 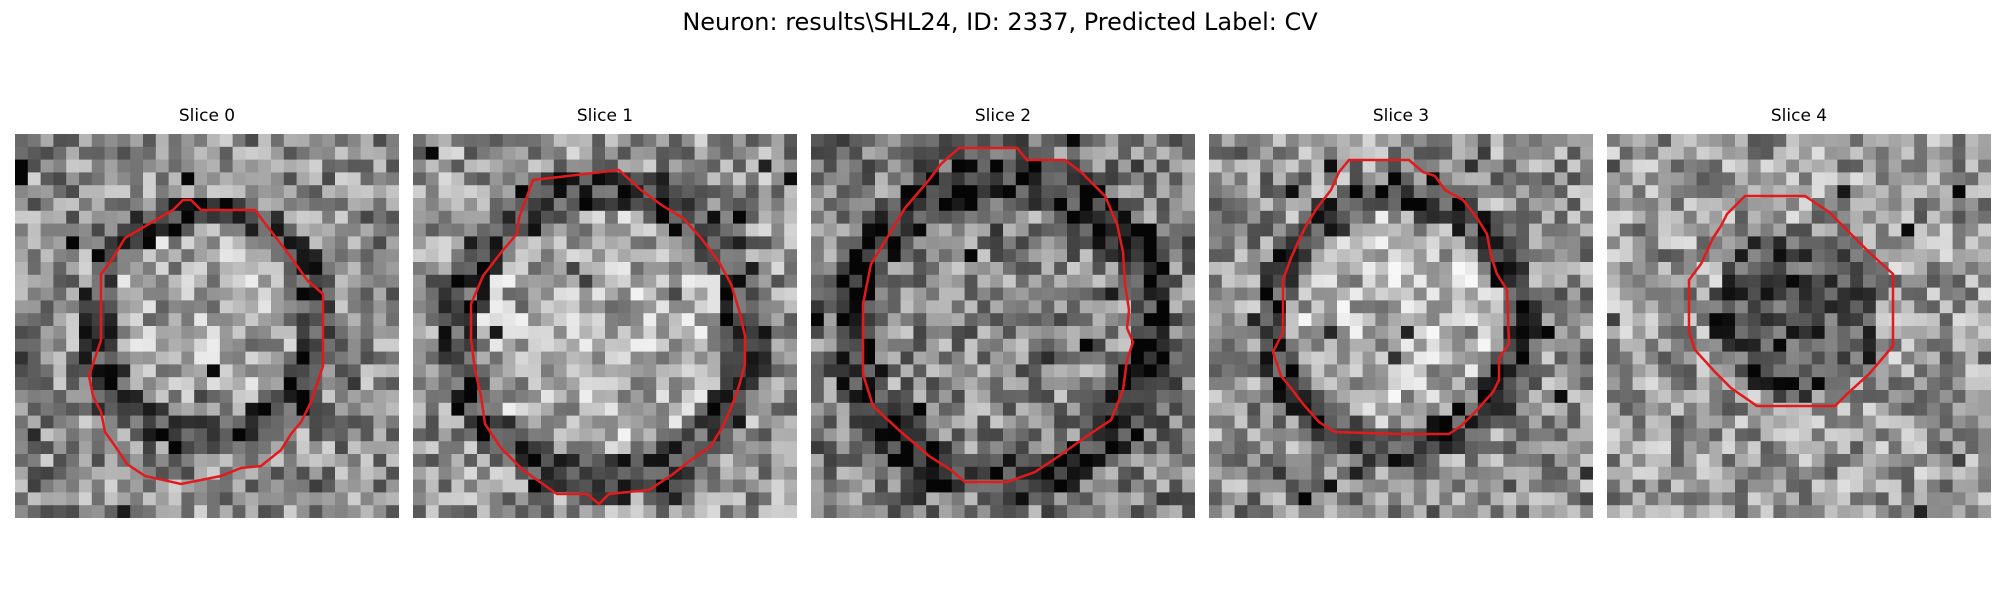 What do you see at coordinates (207, 116) in the screenshot?
I see `slice-title-0: Slice 0` at bounding box center [207, 116].